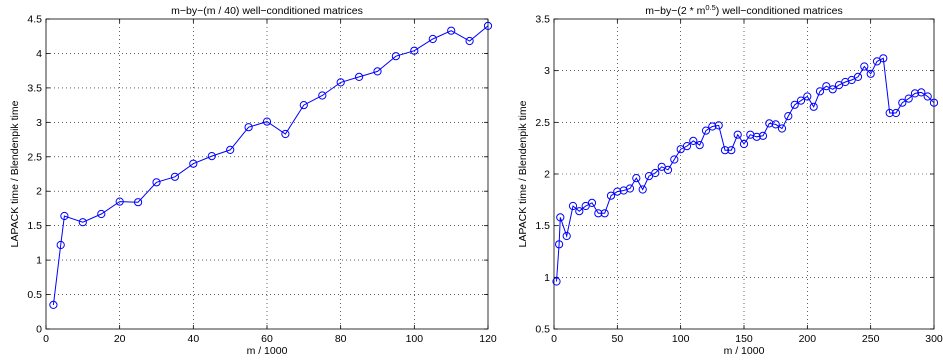 Image resolution: width=943 pixels, height=360 pixels. Describe the element at coordinates (934, 339) in the screenshot. I see `x-tick-label: 300` at that location.